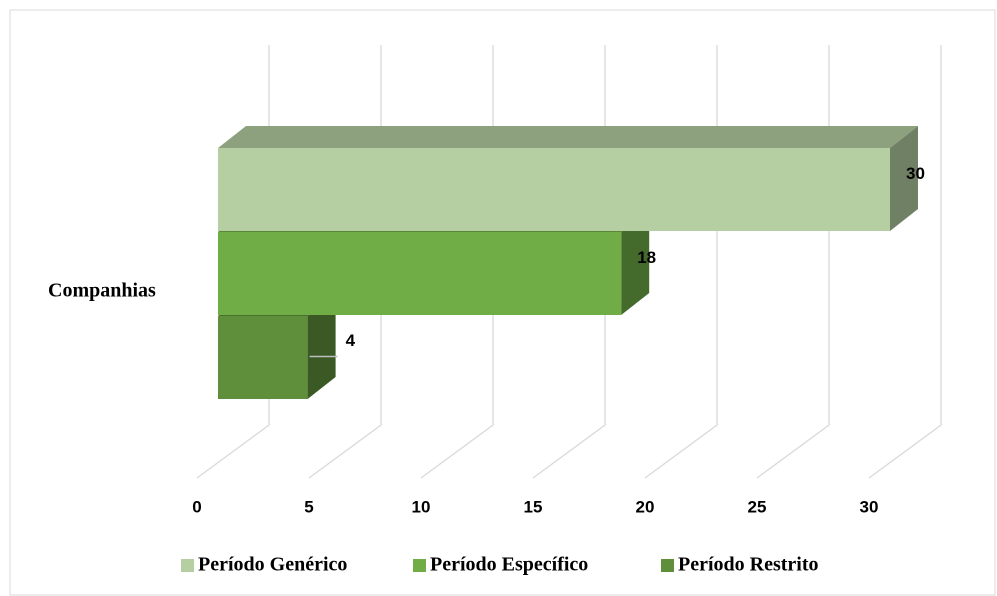 This screenshot has width=997, height=596. Describe the element at coordinates (748, 565) in the screenshot. I see `legend-label: Período Restrito` at that location.